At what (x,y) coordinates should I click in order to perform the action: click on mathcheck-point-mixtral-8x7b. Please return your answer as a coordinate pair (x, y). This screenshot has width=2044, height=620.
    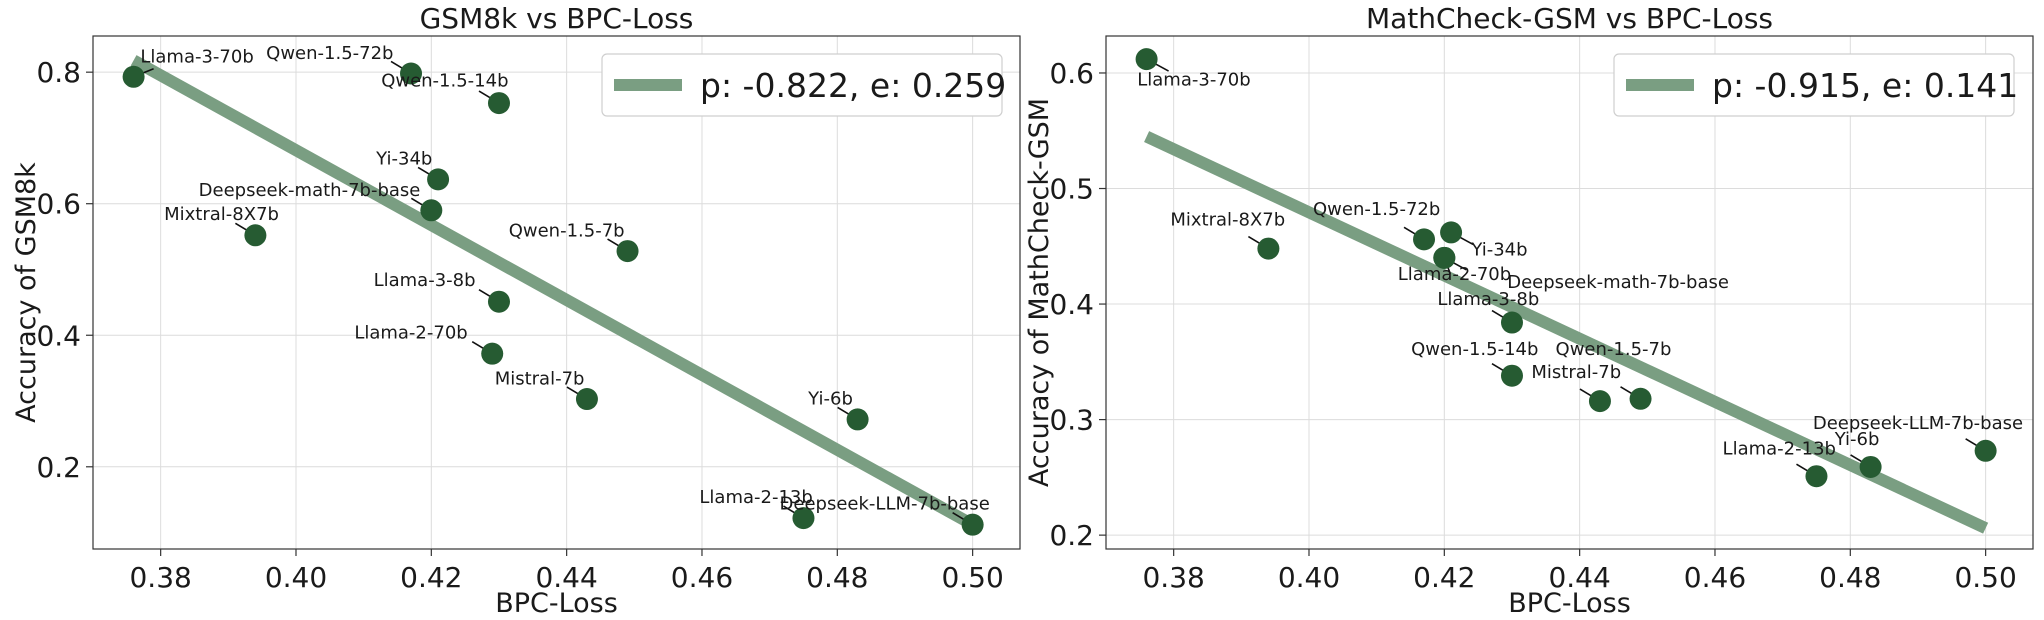
    Looking at the image, I should click on (1268, 248).